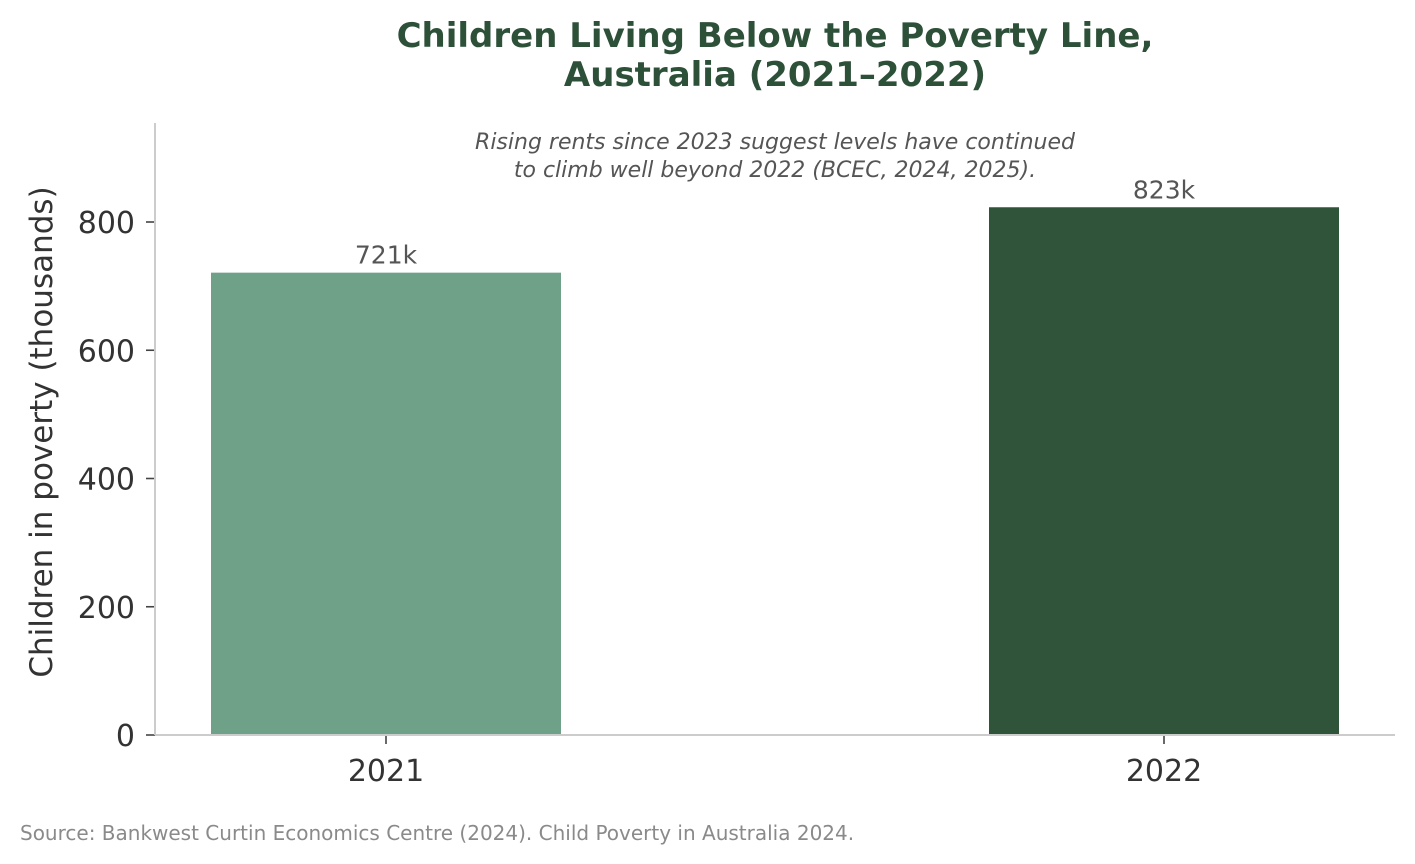 The image size is (1415, 864). I want to click on data-label-2022: 823k, so click(1164, 189).